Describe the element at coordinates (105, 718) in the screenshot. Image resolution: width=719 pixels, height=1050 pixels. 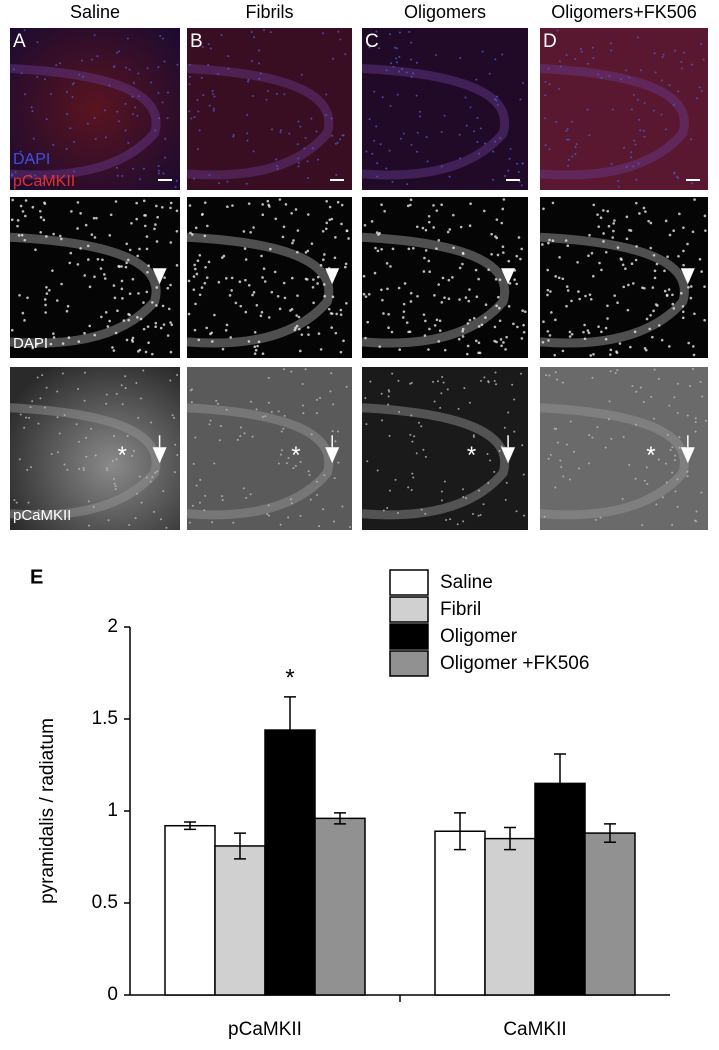
I see `y-tick-label: 1.5` at that location.